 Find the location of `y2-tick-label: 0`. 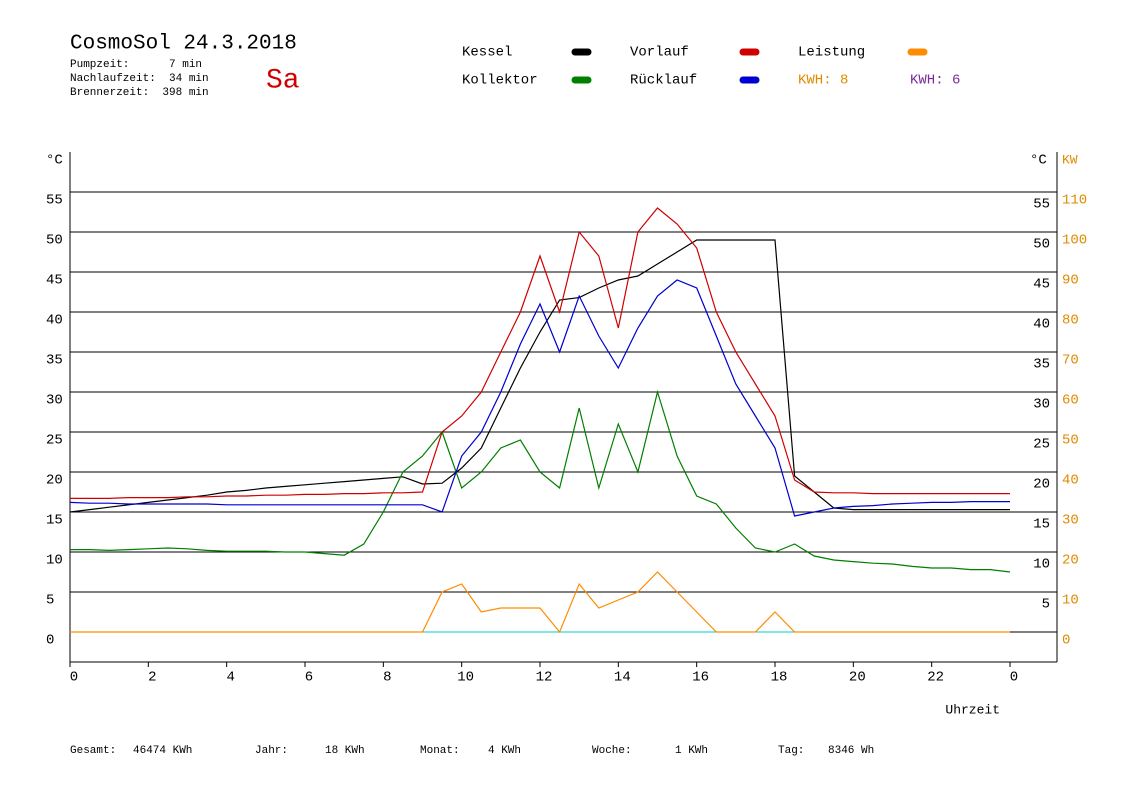

y2-tick-label: 0 is located at coordinates (1066, 641).